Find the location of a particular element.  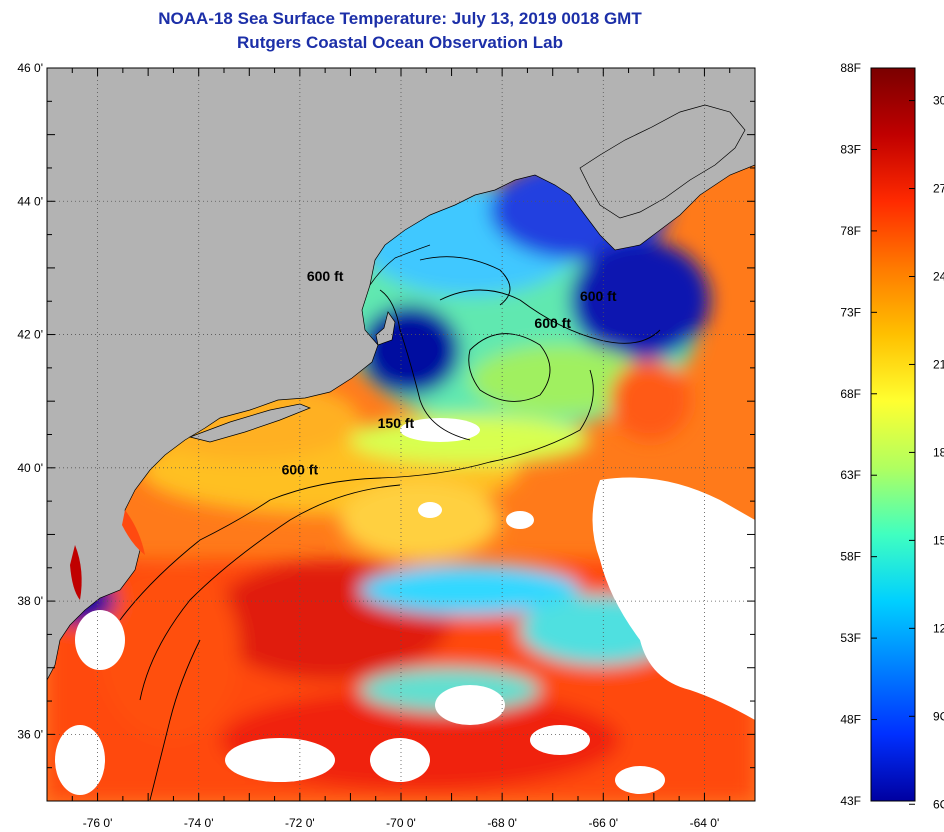

lon-label: -70 0' is located at coordinates (401, 823).